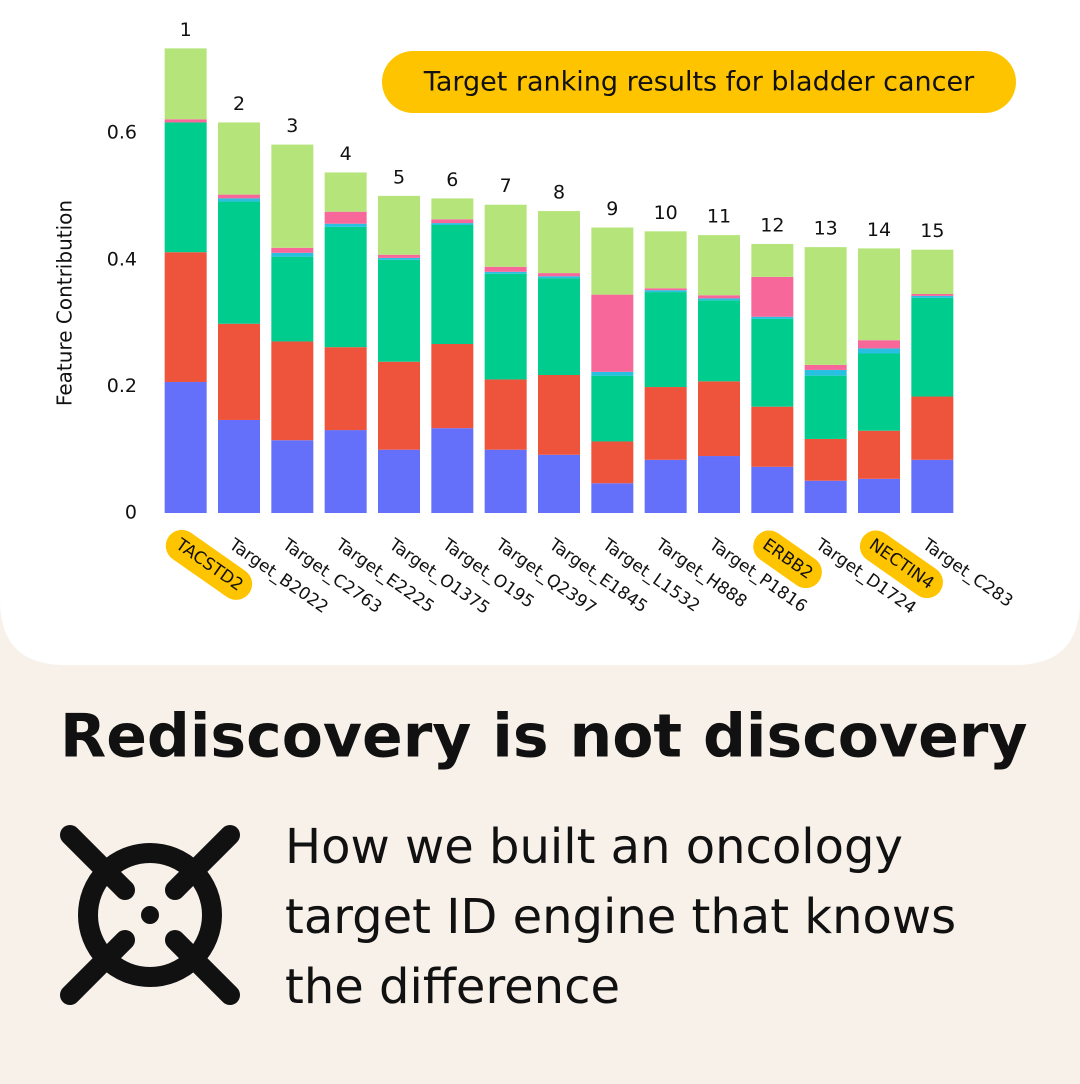 This screenshot has width=1080, height=1084. I want to click on y-tick-label: 0.6, so click(122, 133).